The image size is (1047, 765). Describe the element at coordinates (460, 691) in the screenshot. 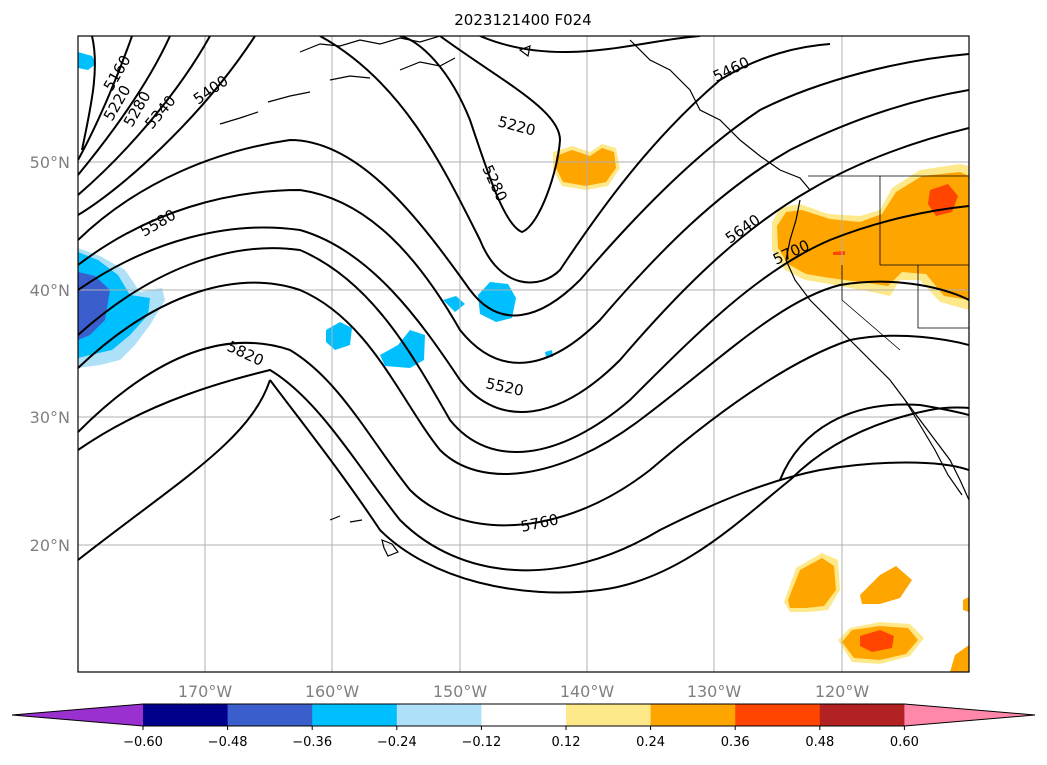

I see `lon-label-150w: 150°W` at that location.